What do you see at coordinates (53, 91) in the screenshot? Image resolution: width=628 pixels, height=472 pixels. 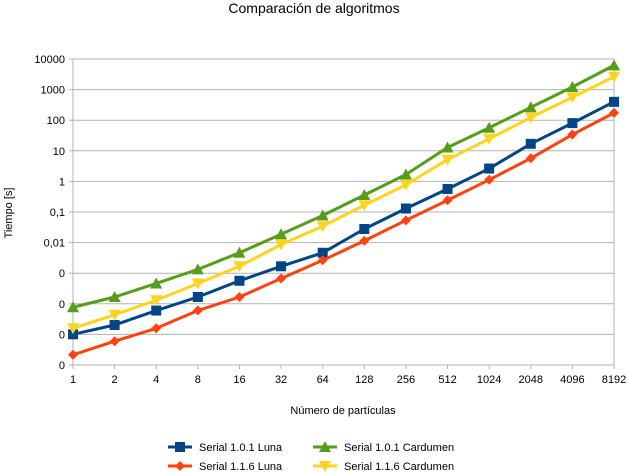 I see `y-tick-label: 1000` at bounding box center [53, 91].